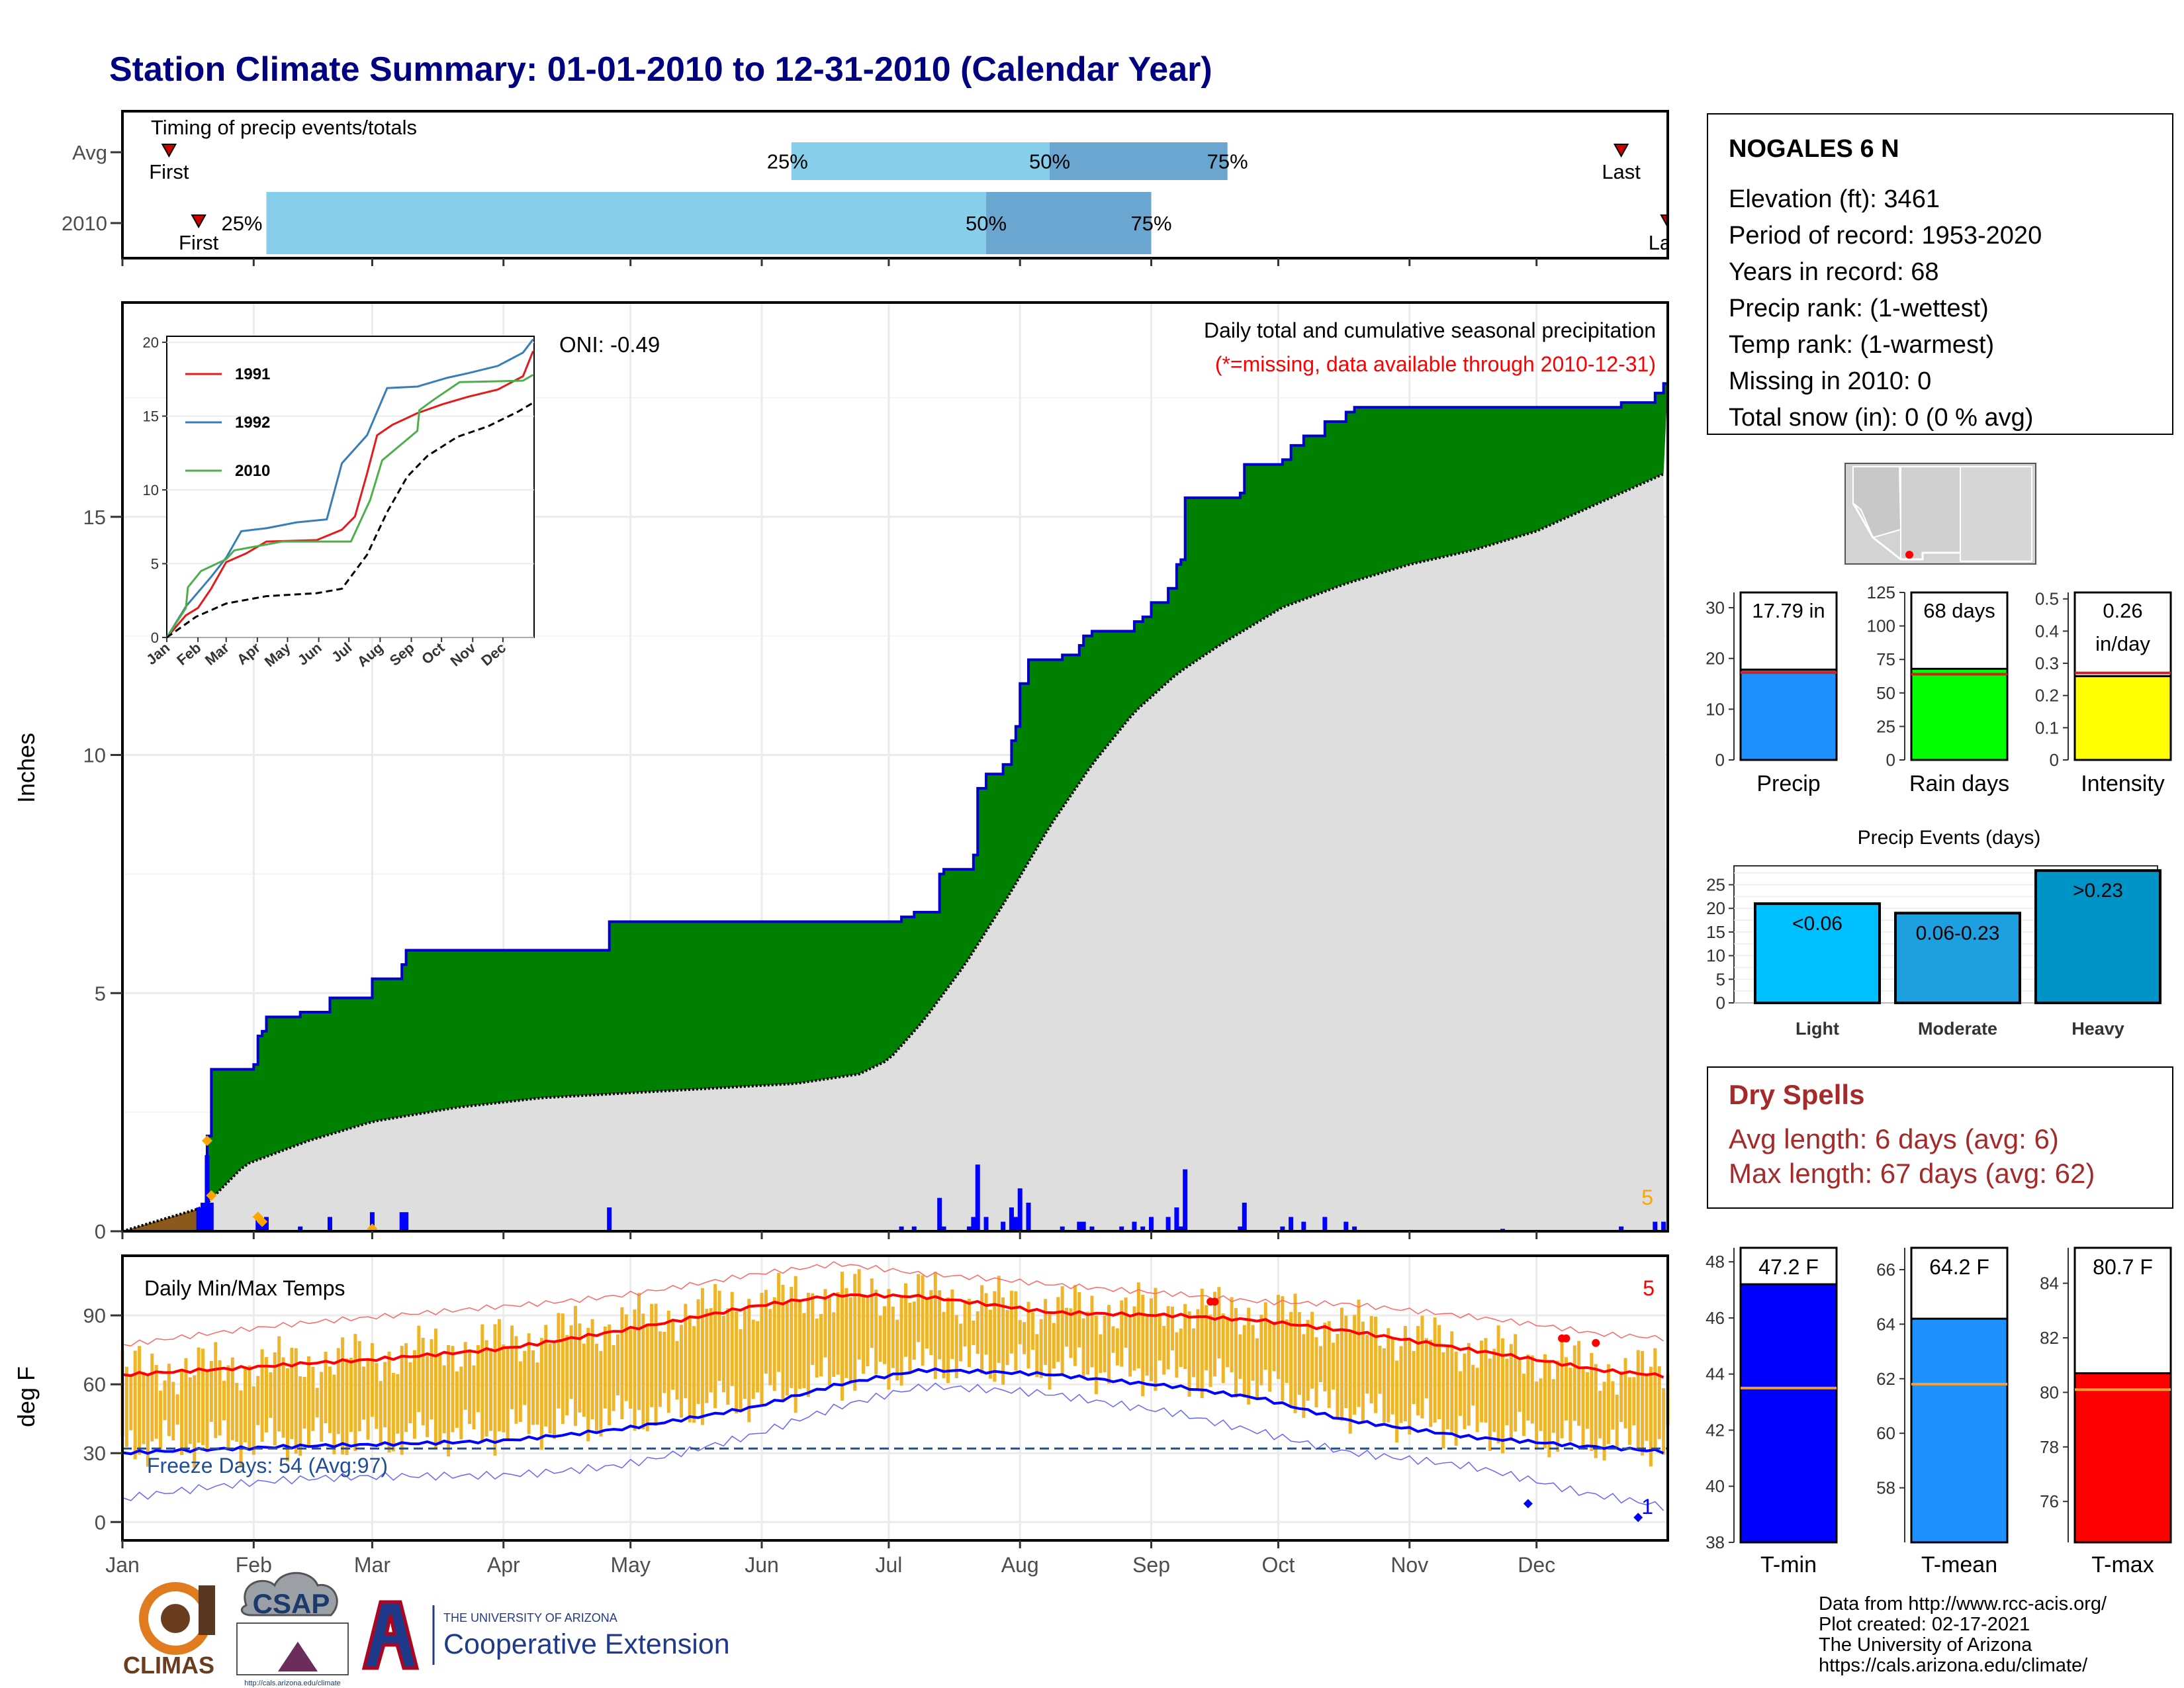 The height and width of the screenshot is (1688, 2184). What do you see at coordinates (169, 151) in the screenshot?
I see `timing-avg-first-marker` at bounding box center [169, 151].